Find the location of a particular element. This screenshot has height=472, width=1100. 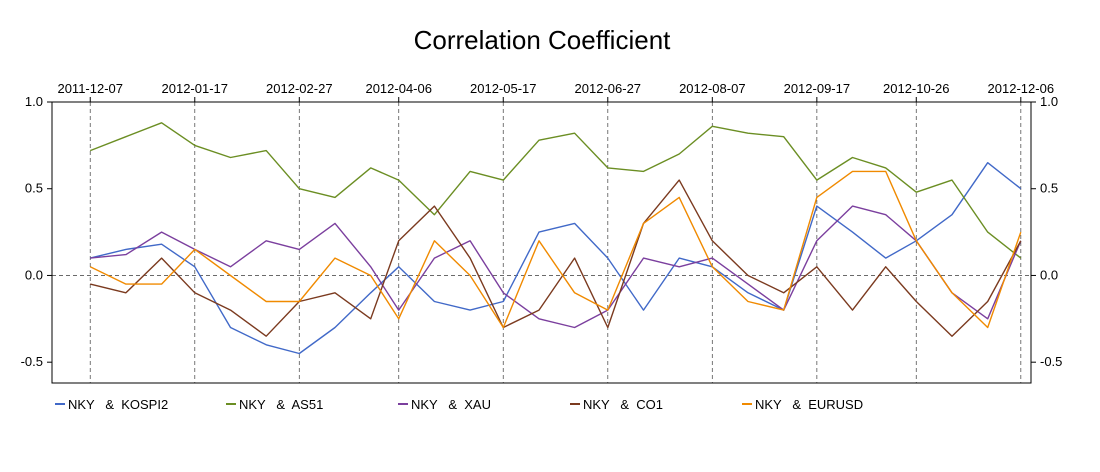

legend-label-3: NKY & CO1 is located at coordinates (623, 404).